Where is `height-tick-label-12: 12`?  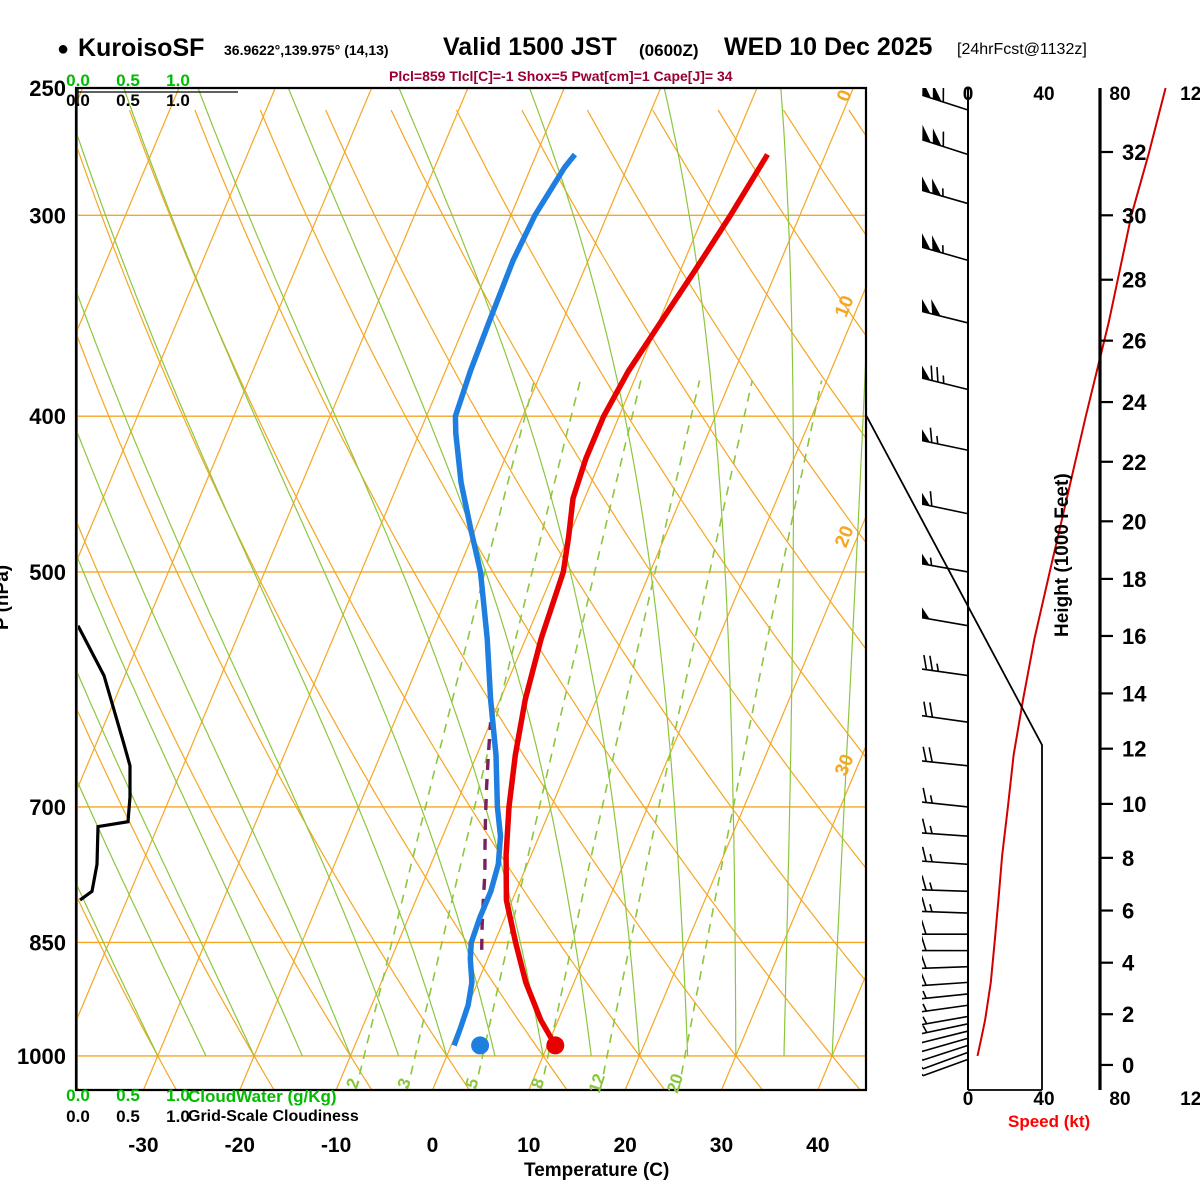 height-tick-label-12: 12 is located at coordinates (1134, 749).